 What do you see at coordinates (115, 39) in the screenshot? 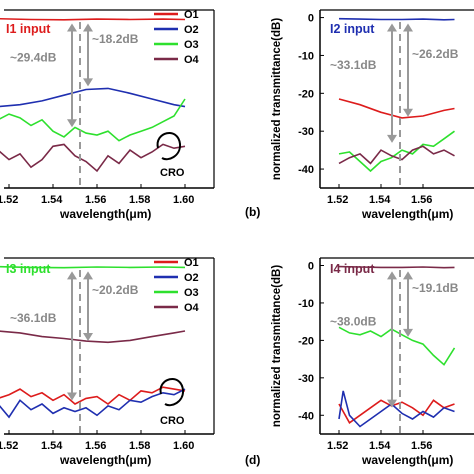
I see `attenuation-label: ~18.2dB` at bounding box center [115, 39].